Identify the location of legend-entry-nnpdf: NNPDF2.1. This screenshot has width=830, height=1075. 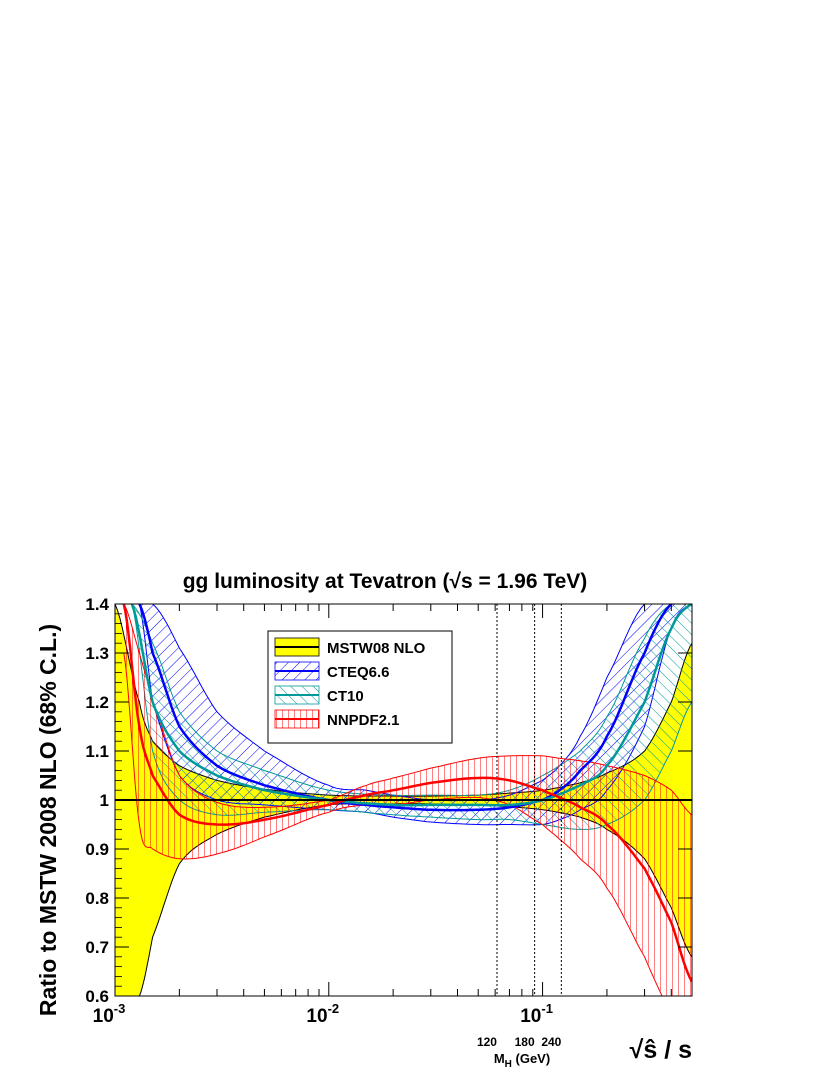
(337, 719).